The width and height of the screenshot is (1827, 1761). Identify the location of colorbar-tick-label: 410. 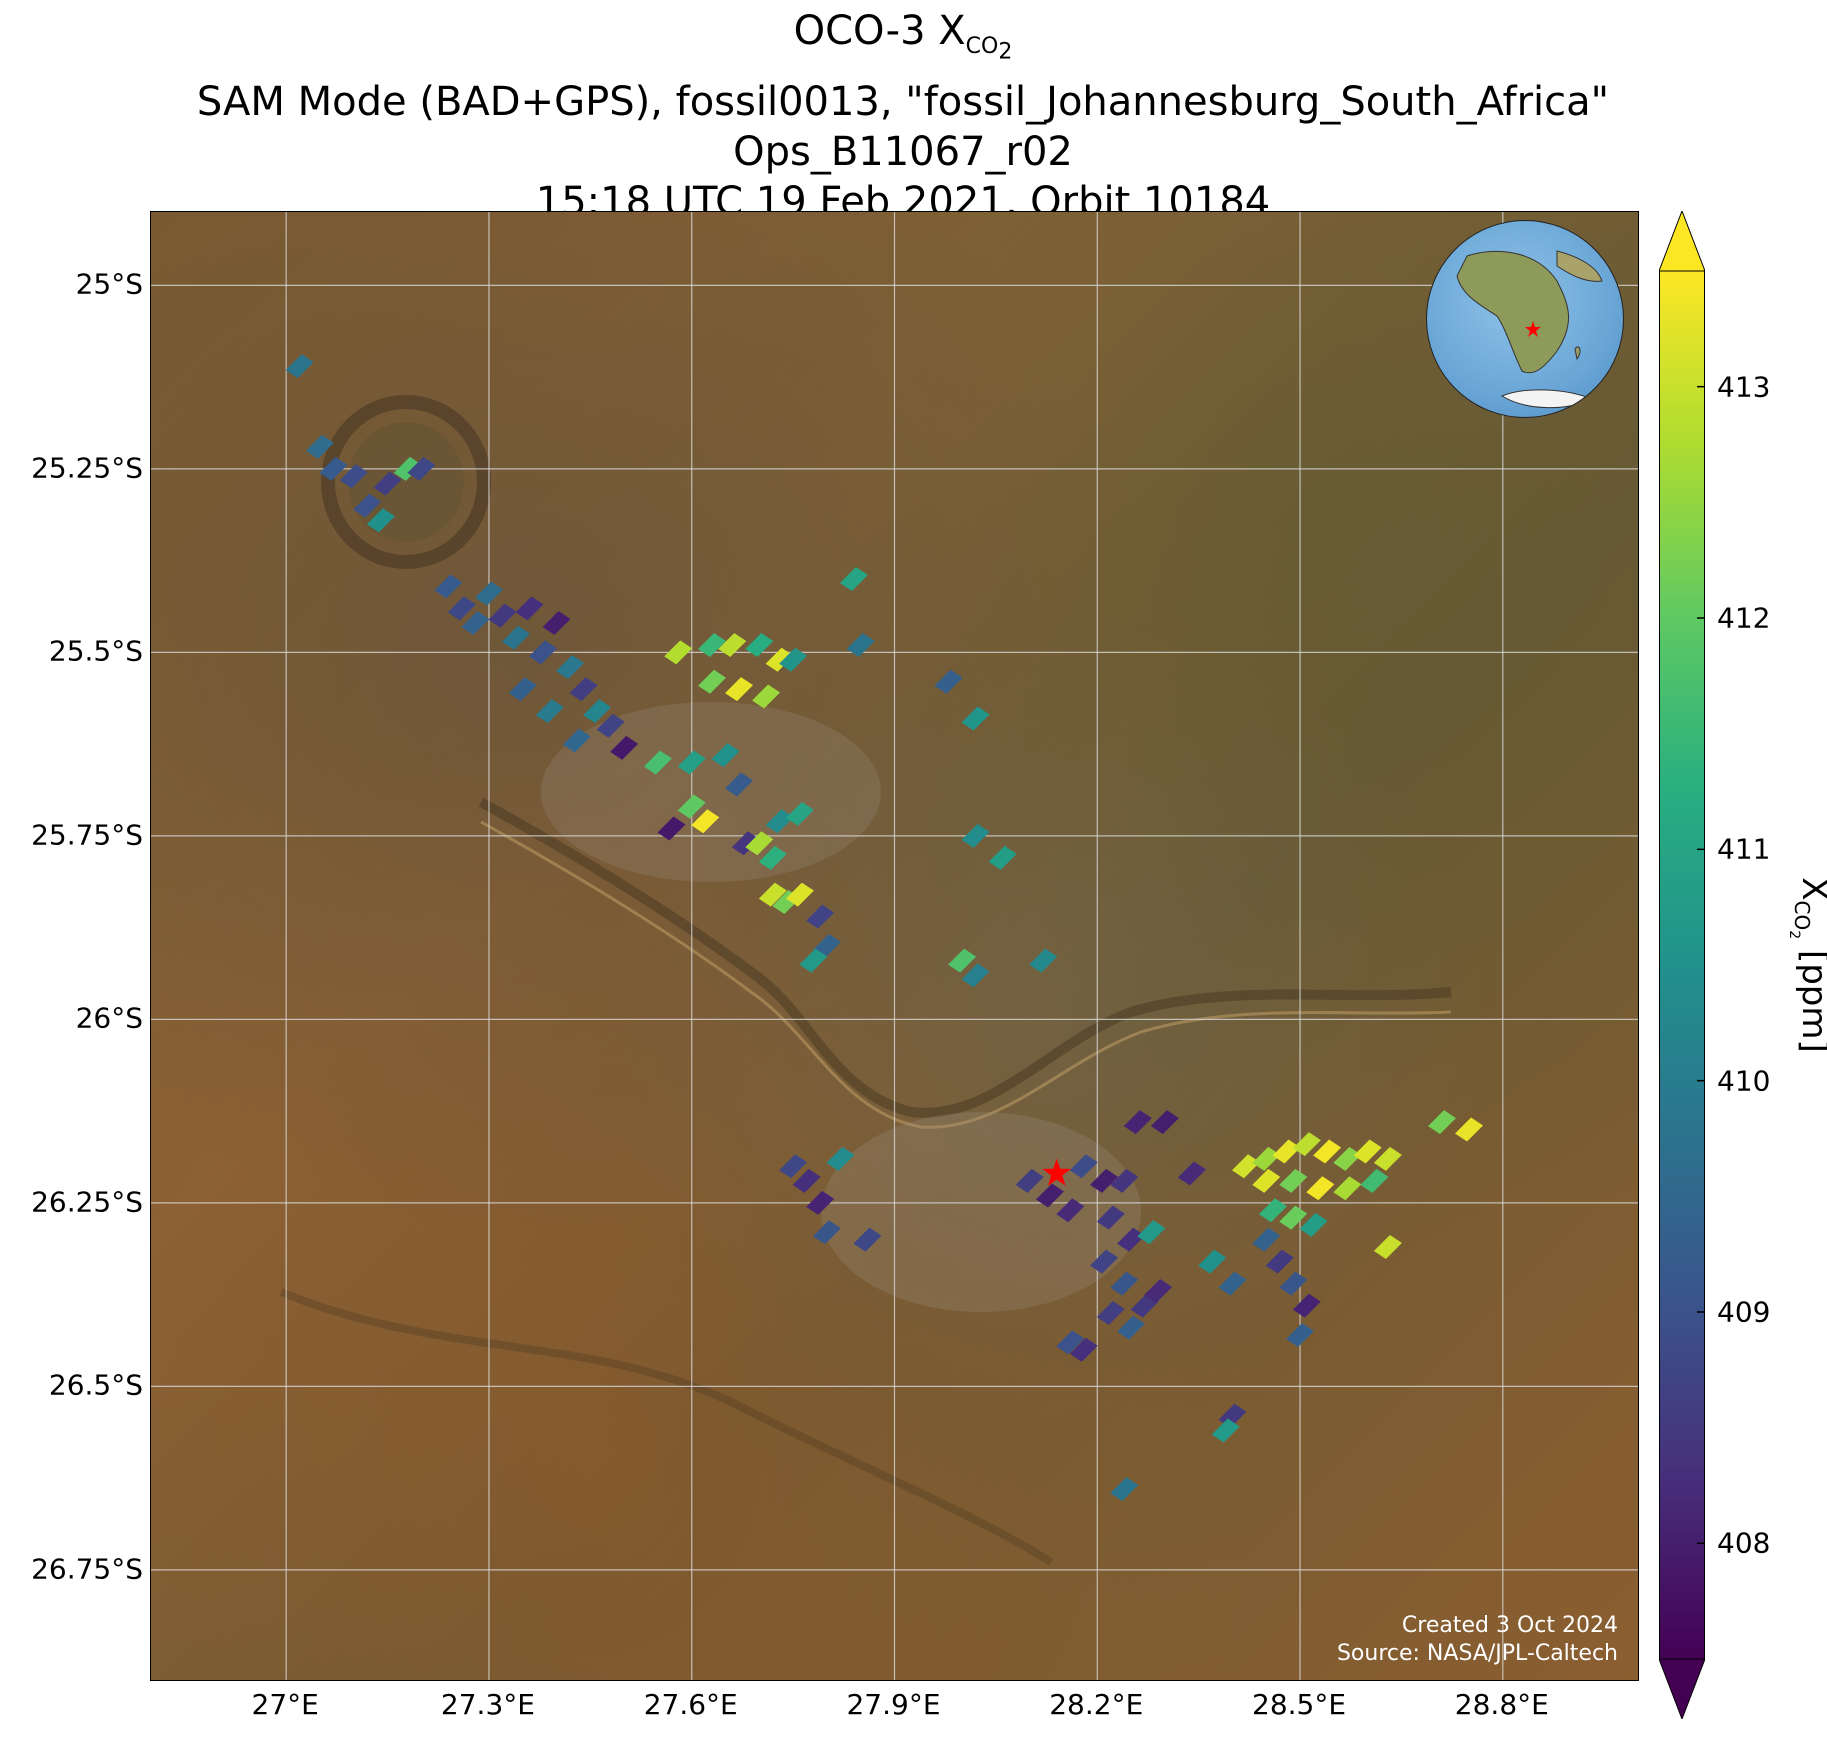
(1744, 1081).